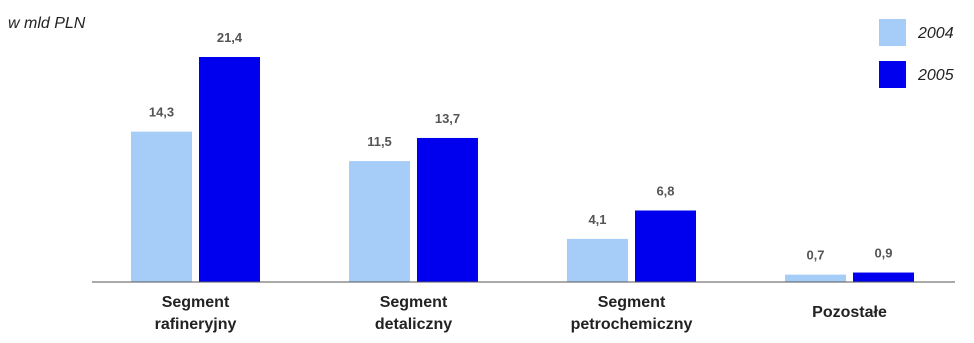 The width and height of the screenshot is (974, 343). Describe the element at coordinates (892, 32) in the screenshot. I see `legend-swatch-2004` at that location.